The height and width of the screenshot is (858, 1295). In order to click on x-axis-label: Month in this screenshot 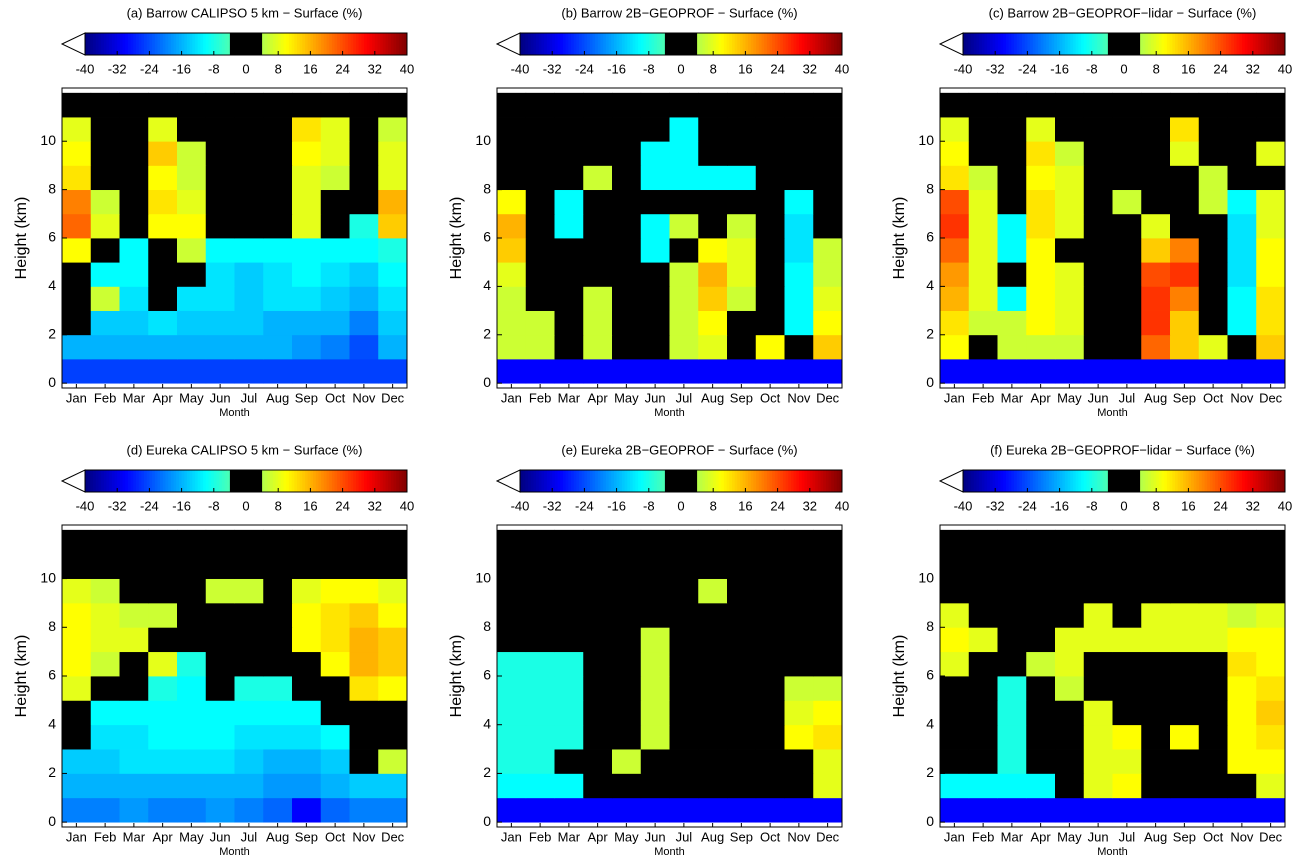, I will do `click(1112, 852)`.